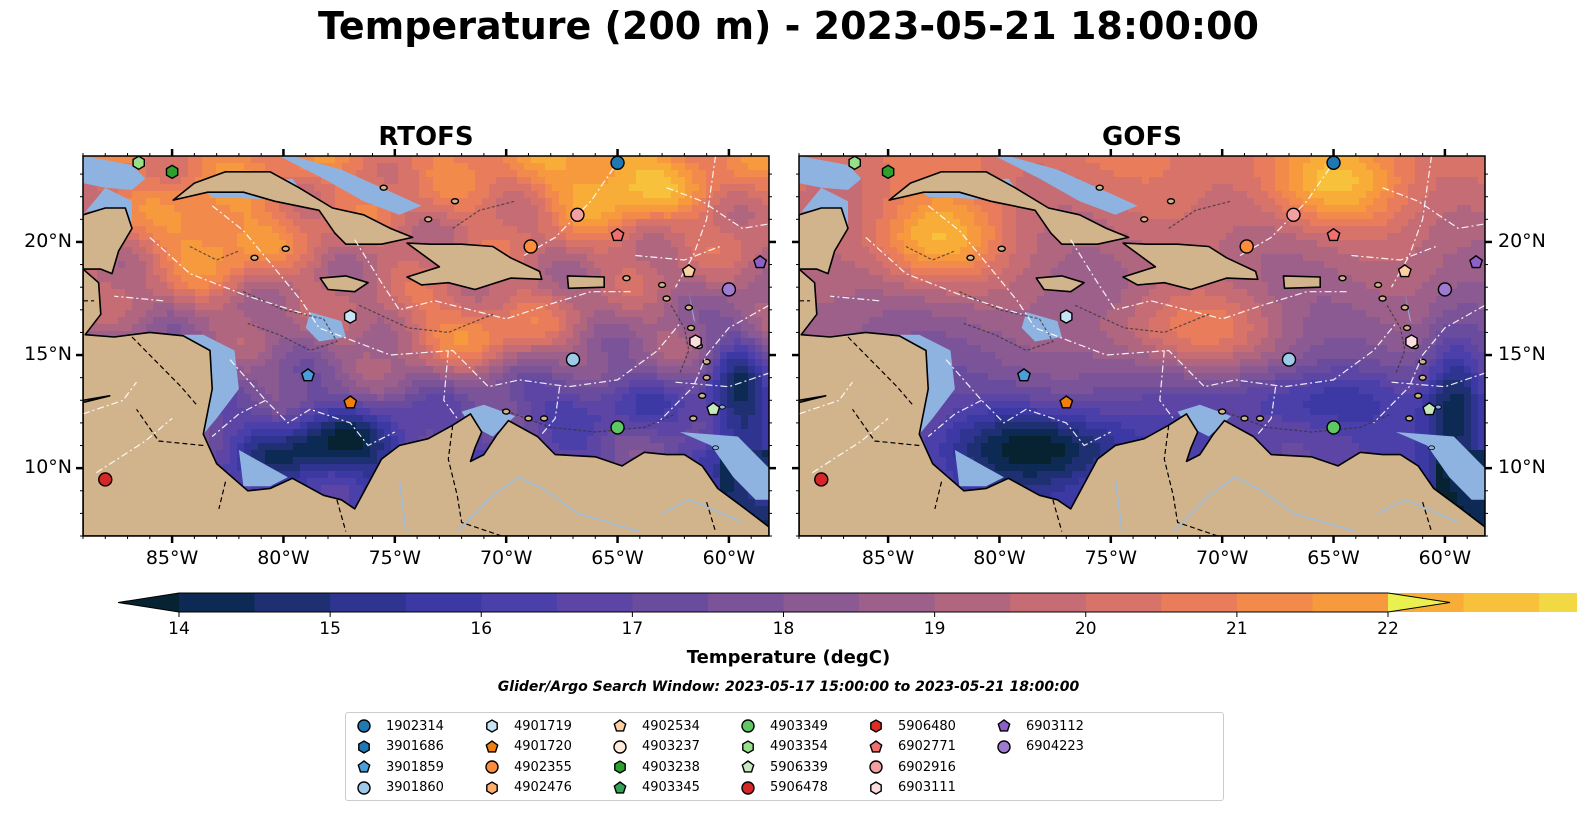 Image resolution: width=1577 pixels, height=827 pixels. I want to click on legend-label: 6902771, so click(927, 746).